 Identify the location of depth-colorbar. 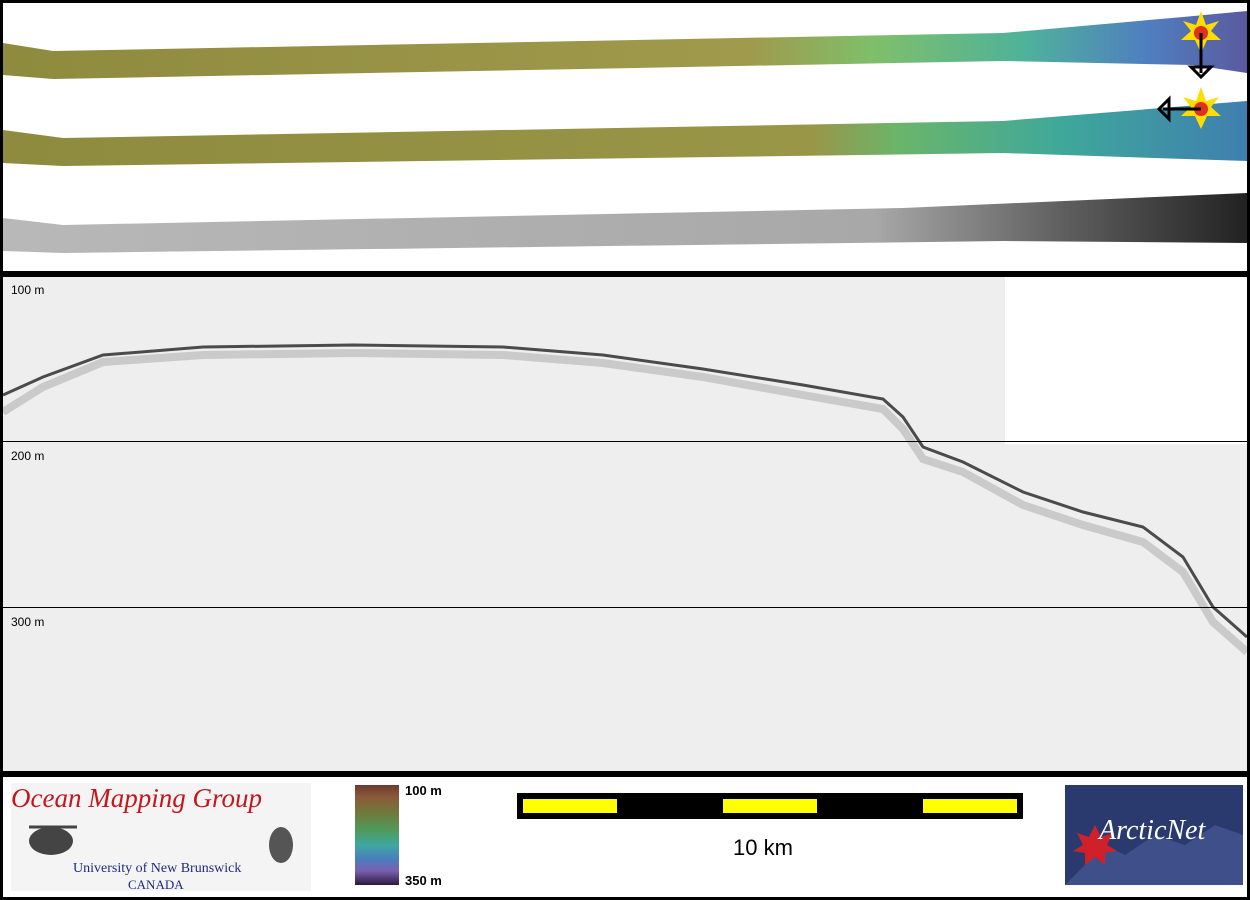
(377, 835).